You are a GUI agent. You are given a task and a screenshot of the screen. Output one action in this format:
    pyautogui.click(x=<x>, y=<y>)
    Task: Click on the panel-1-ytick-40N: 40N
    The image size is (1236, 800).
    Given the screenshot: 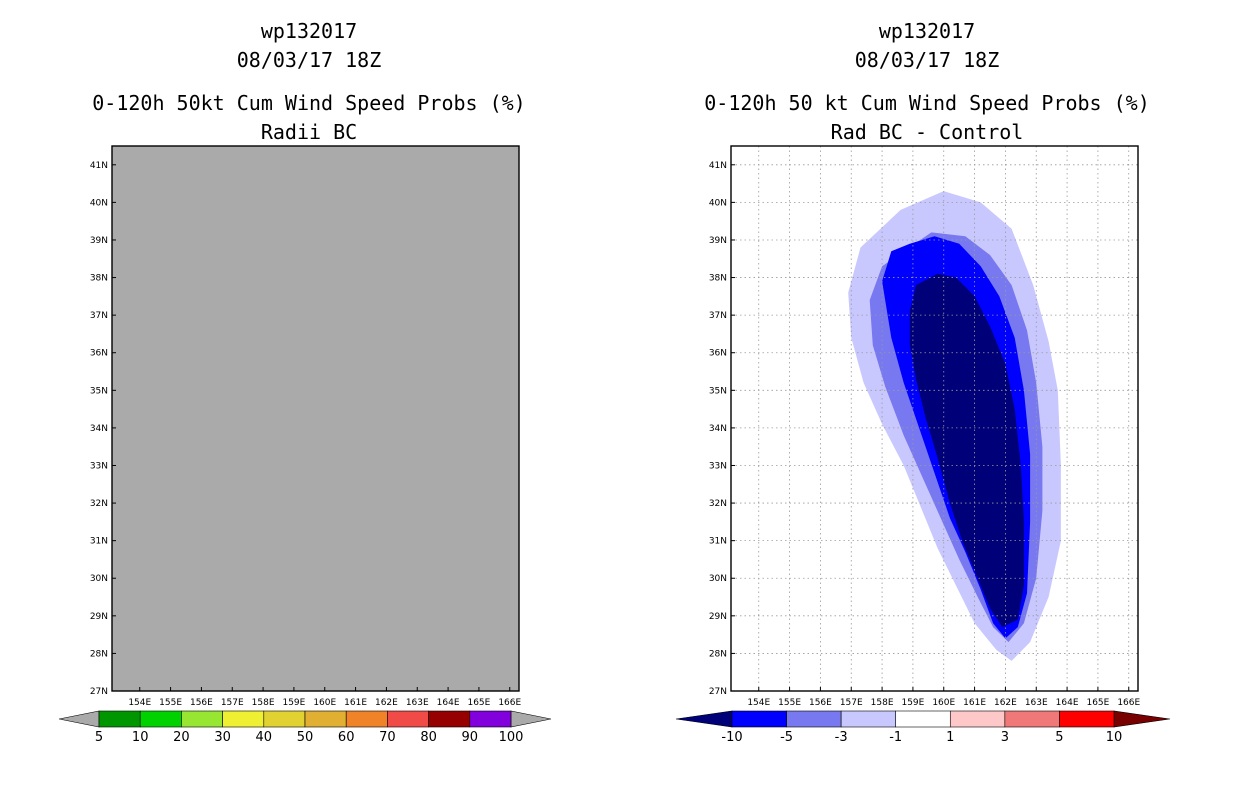 What is the action you would take?
    pyautogui.click(x=99, y=203)
    